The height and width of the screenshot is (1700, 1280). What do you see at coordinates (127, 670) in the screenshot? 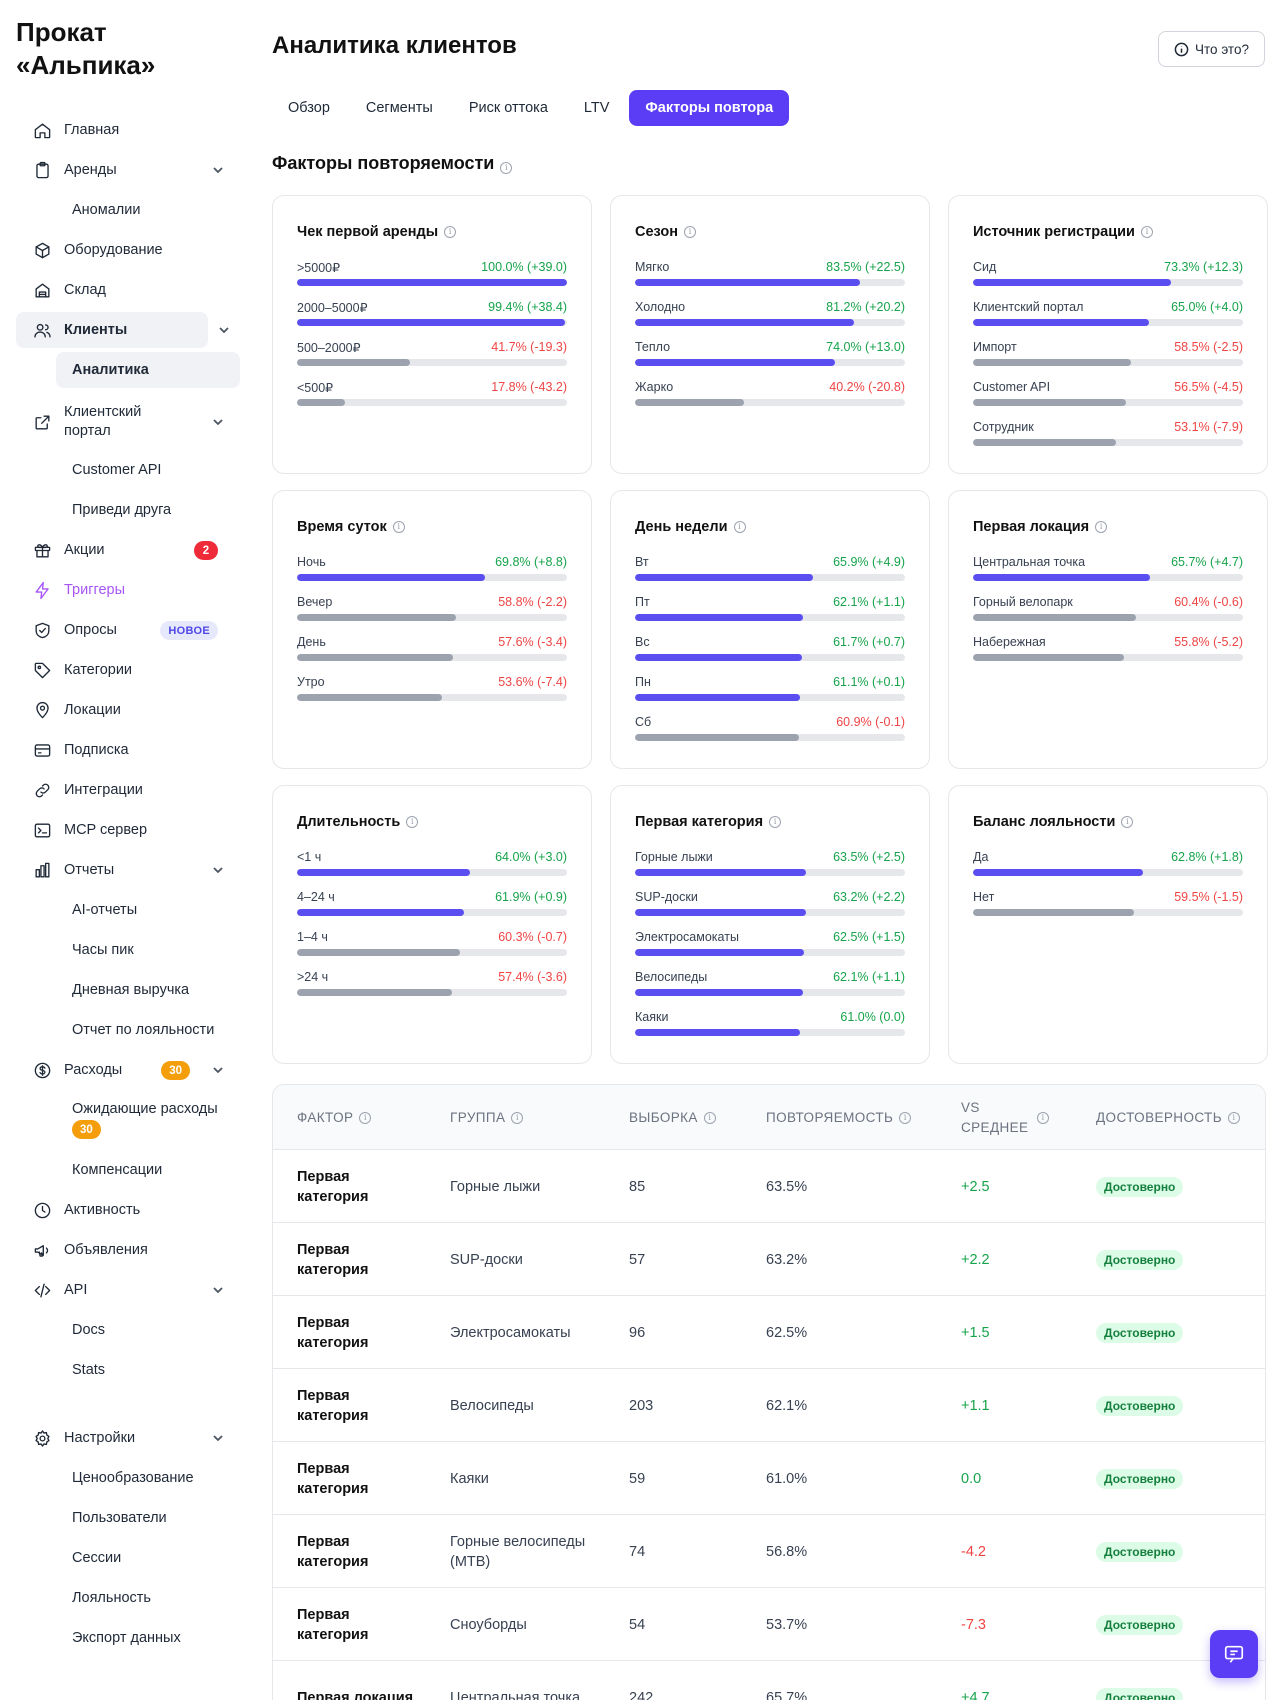
I see `sidebar-item-categories: Категории` at bounding box center [127, 670].